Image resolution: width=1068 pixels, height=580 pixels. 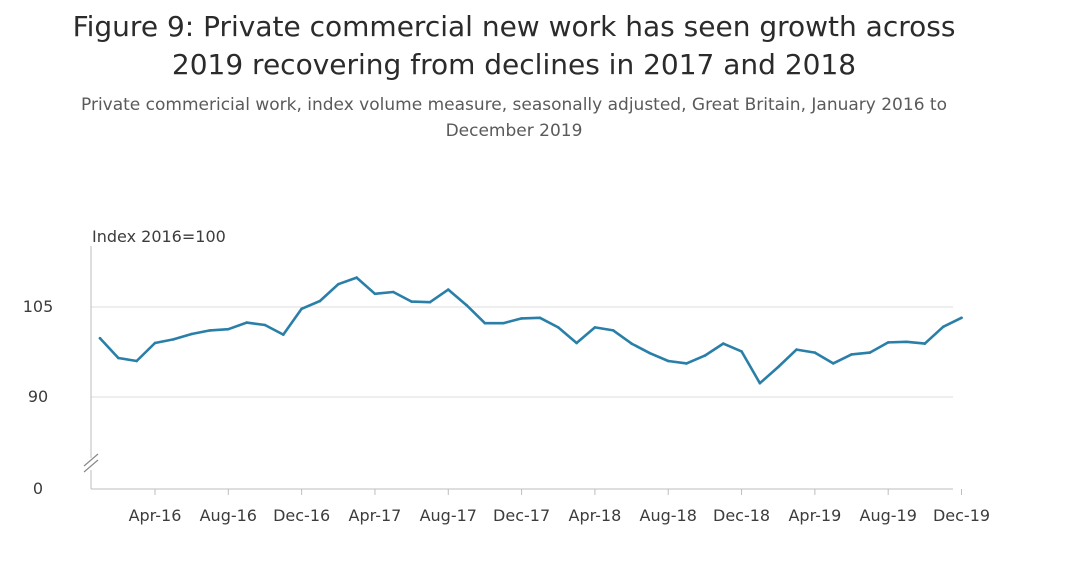 I want to click on y-tick-label: 105, so click(x=38, y=306).